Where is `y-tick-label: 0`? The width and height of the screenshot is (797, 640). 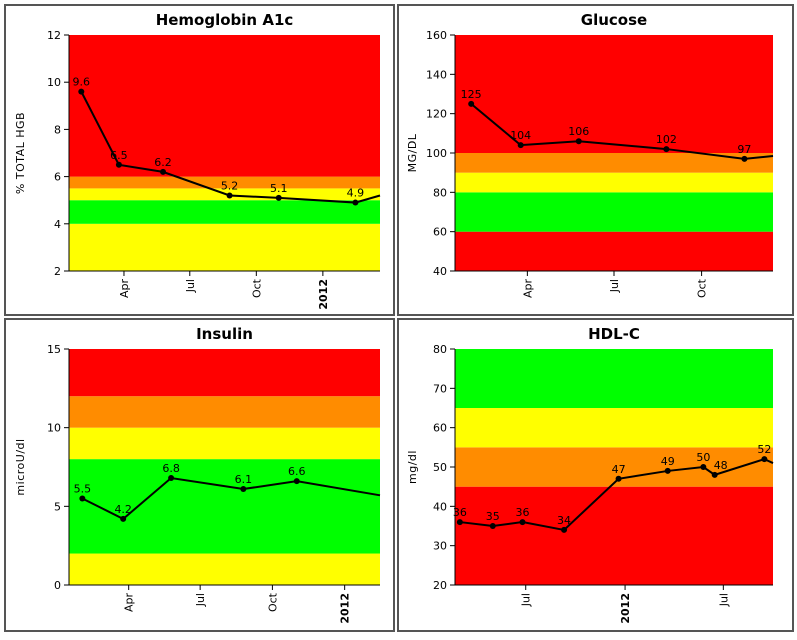
y-tick-label: 0 is located at coordinates (57, 585).